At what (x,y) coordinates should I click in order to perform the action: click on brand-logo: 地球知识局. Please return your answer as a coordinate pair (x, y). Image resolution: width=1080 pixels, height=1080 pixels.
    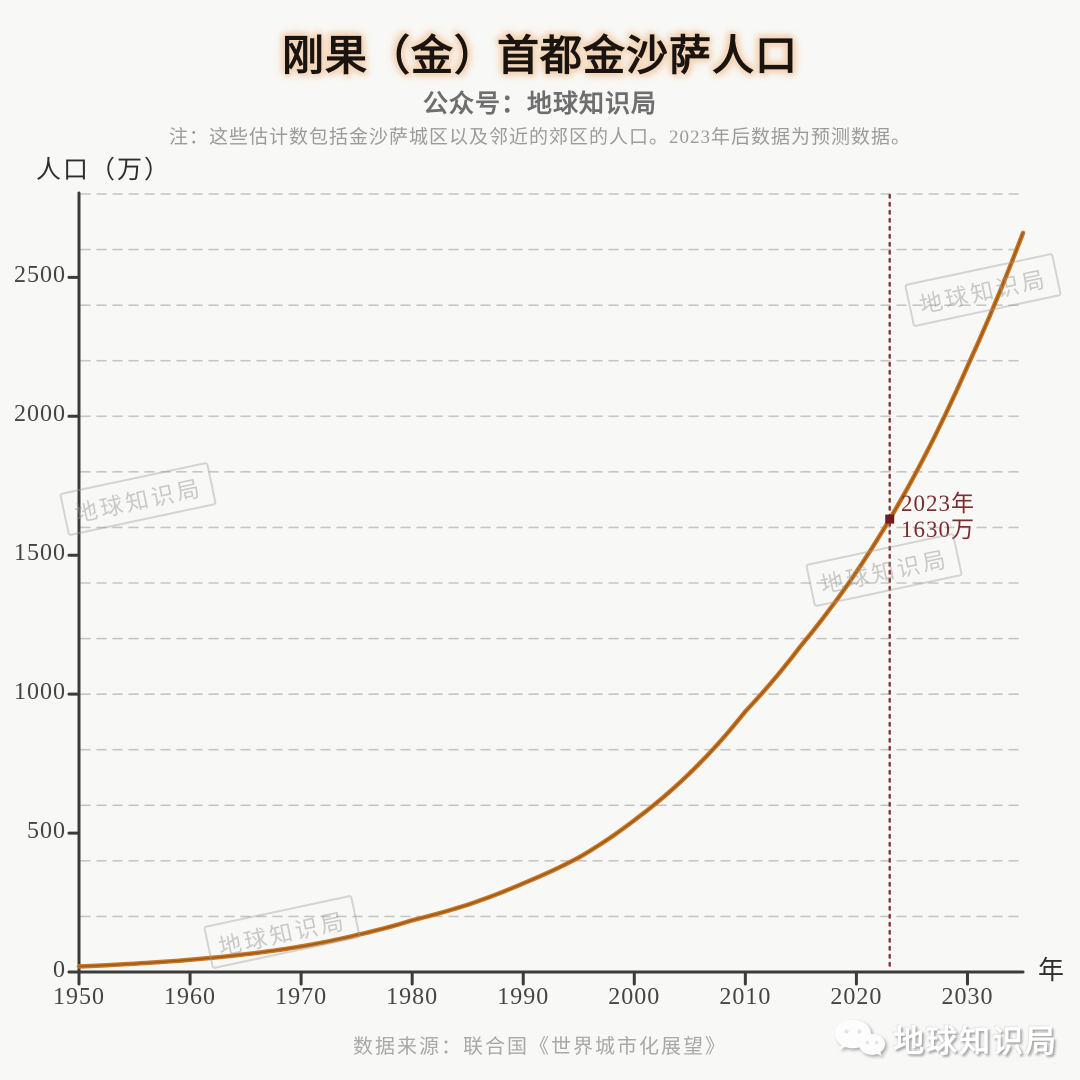
    Looking at the image, I should click on (945, 1038).